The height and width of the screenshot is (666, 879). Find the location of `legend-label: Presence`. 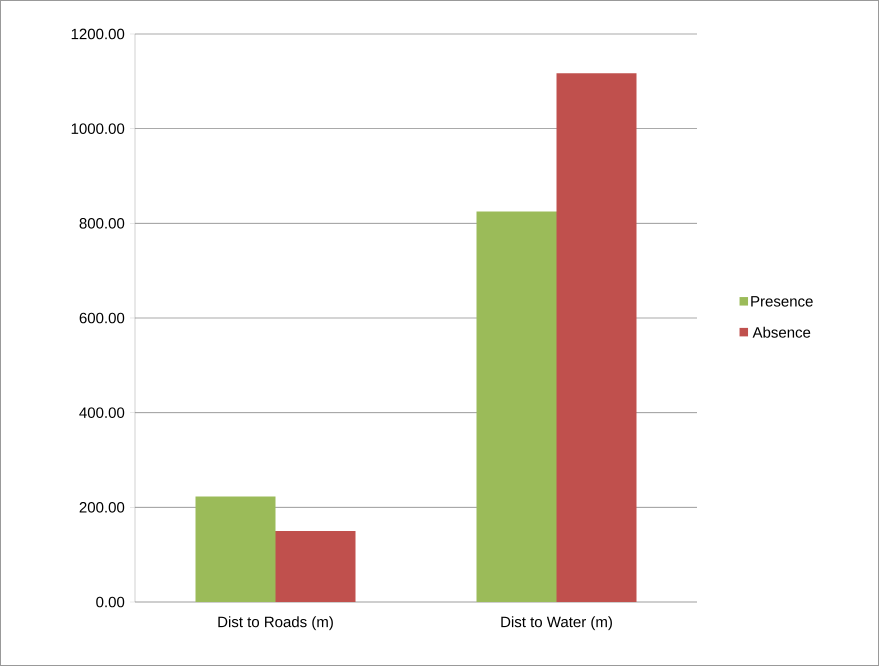

legend-label: Presence is located at coordinates (782, 301).